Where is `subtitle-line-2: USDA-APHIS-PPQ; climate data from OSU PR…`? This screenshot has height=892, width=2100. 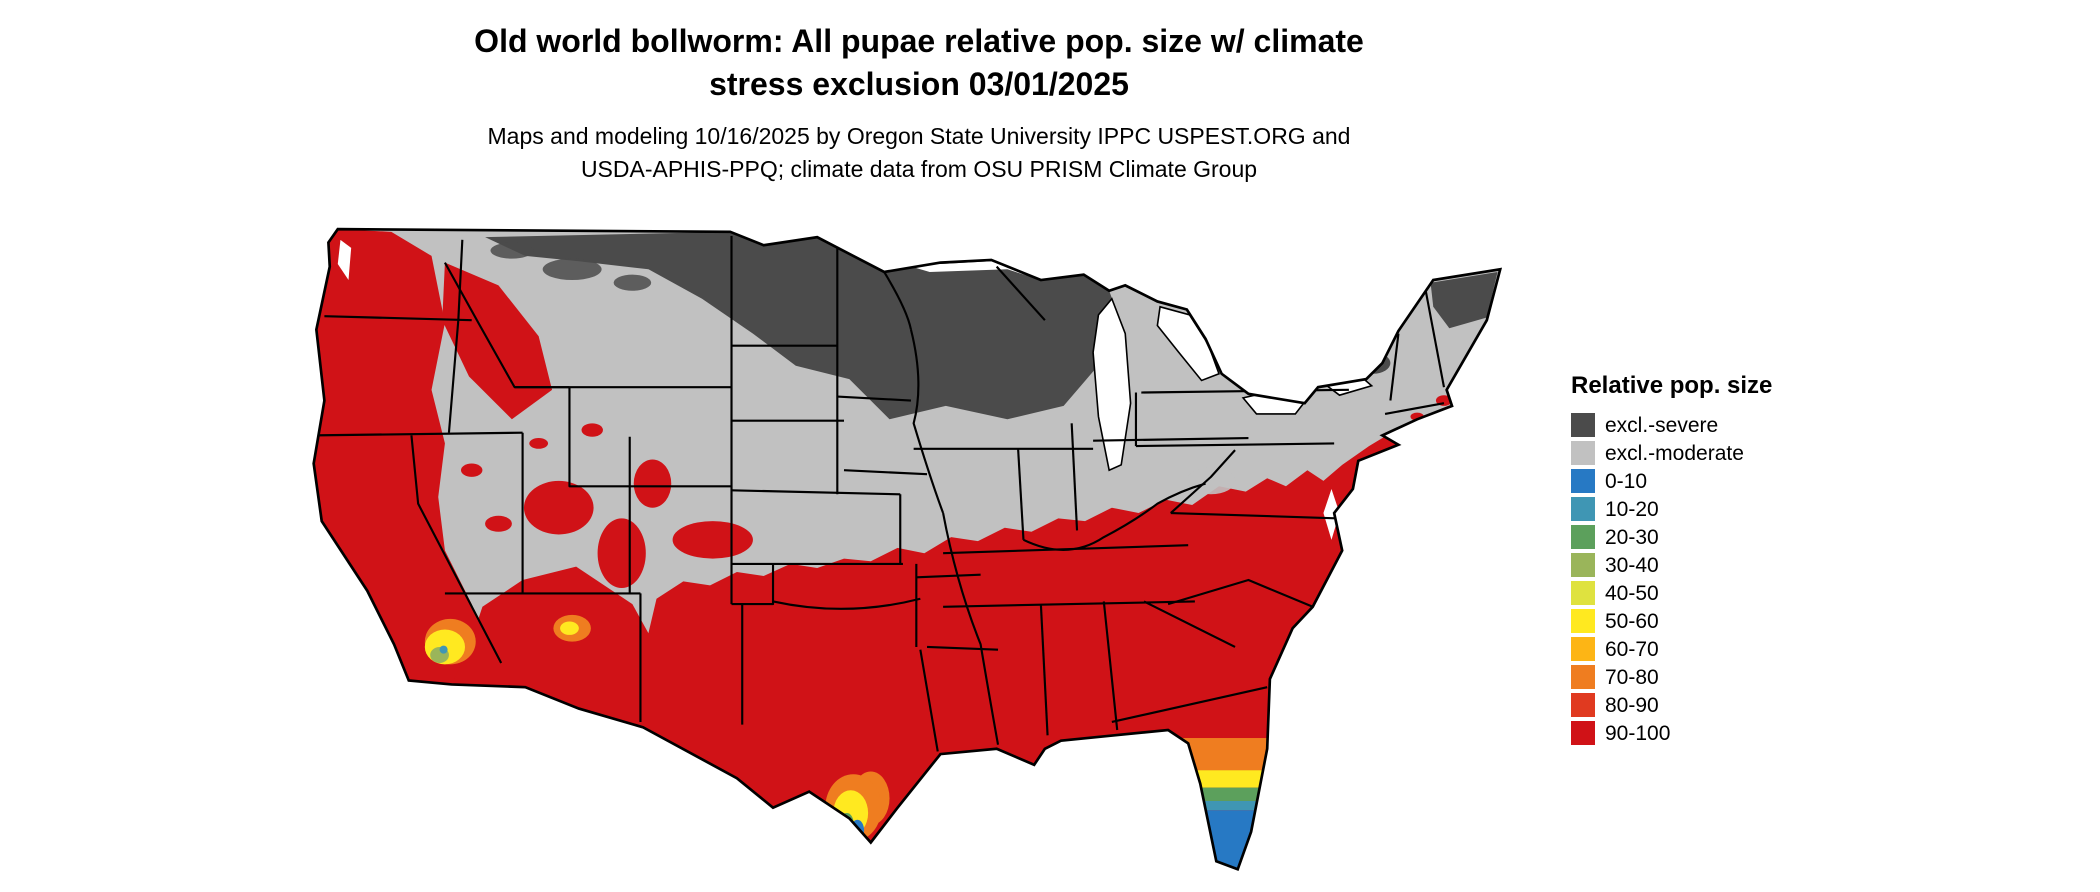 subtitle-line-2: USDA-APHIS-PPQ; climate data from OSU PR… is located at coordinates (919, 169).